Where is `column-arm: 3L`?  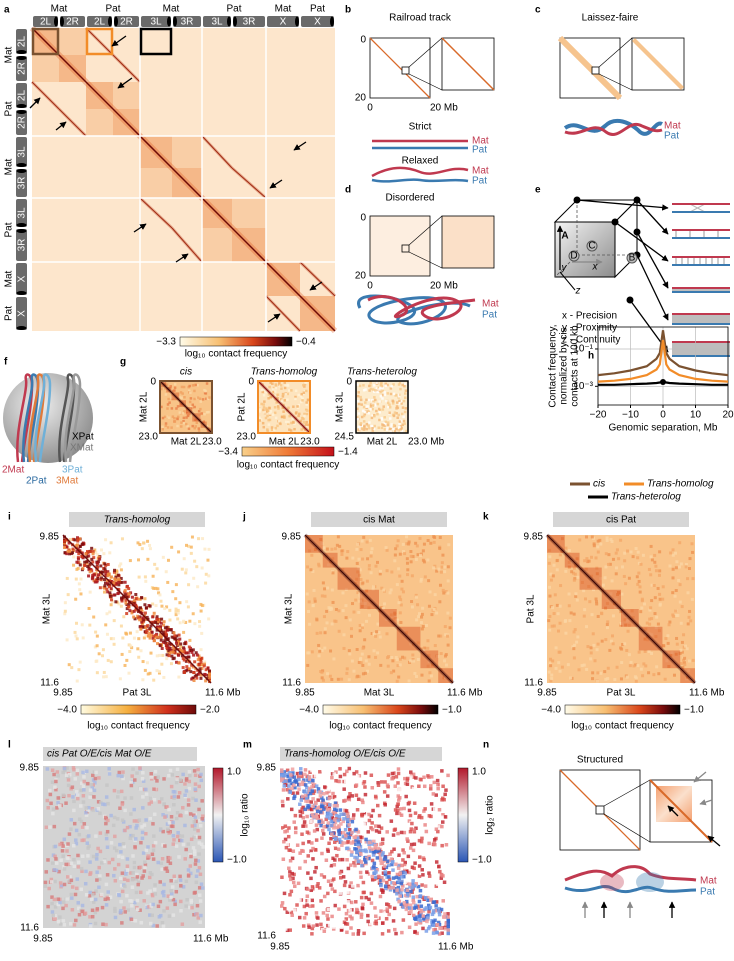 column-arm: 3L is located at coordinates (217, 22).